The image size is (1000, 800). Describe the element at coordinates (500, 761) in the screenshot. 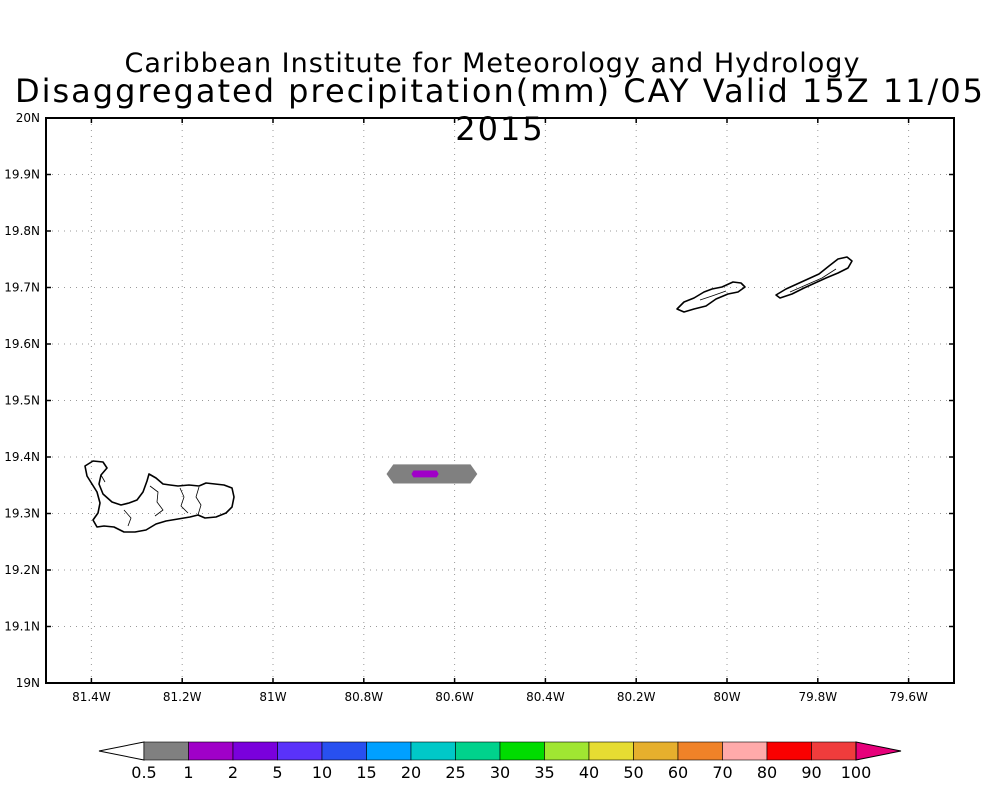

I see `colorbar: 0.5 1 2 5 10 15 20 25 30 35 40 50 60 70 80 90 100` at that location.